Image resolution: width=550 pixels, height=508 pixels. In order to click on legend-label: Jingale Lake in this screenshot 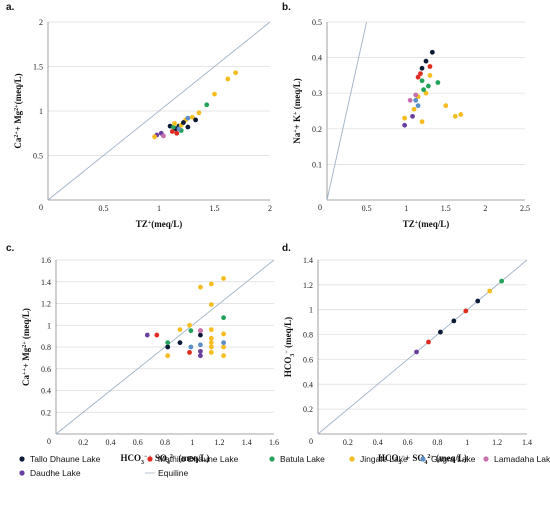, I will do `click(384, 459)`.